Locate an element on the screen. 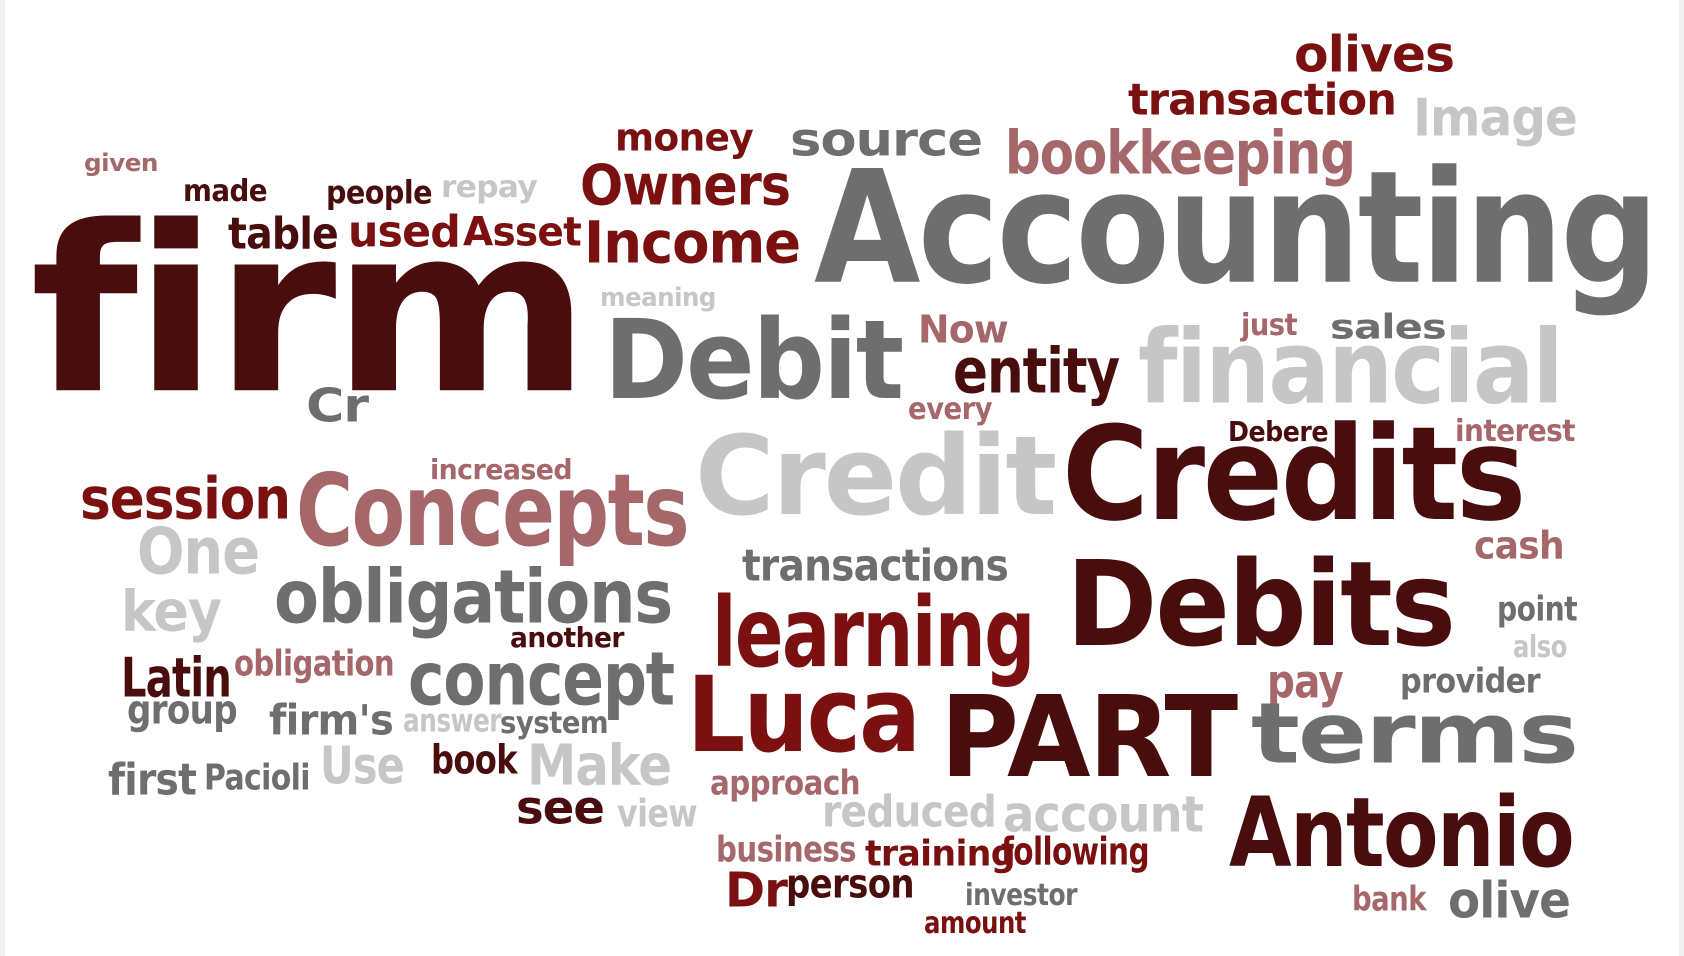  word-following: following is located at coordinates (1075, 852).